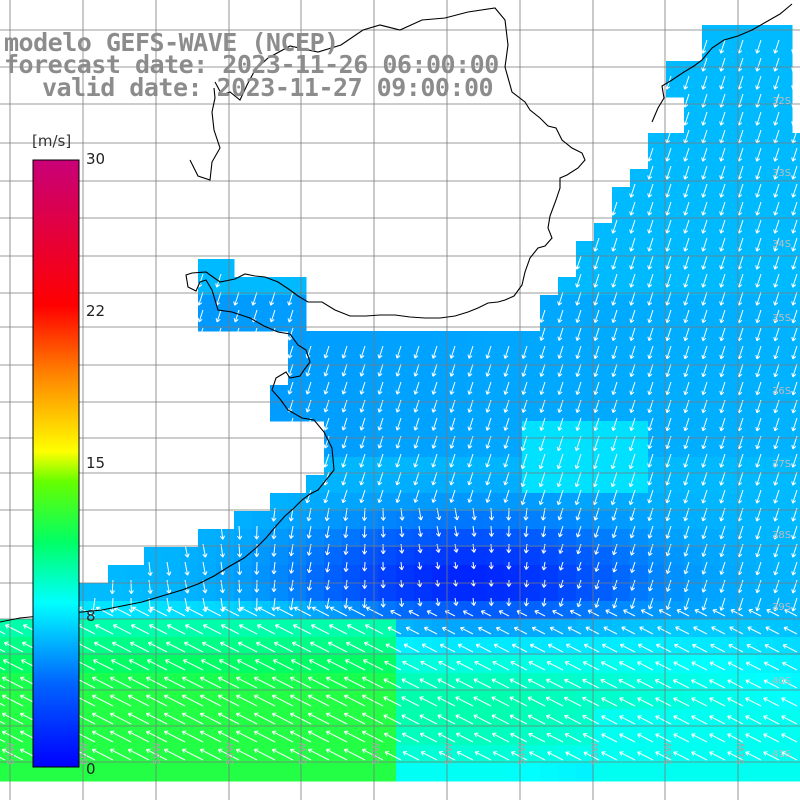 This screenshot has height=800, width=800. I want to click on colorbar-tick-30: 30, so click(96, 159).